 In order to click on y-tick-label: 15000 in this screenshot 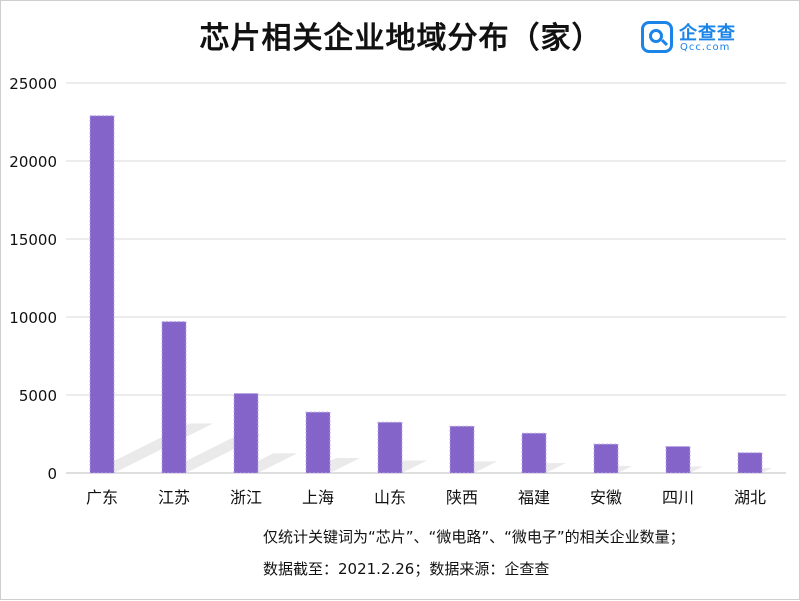, I will do `click(33, 240)`.